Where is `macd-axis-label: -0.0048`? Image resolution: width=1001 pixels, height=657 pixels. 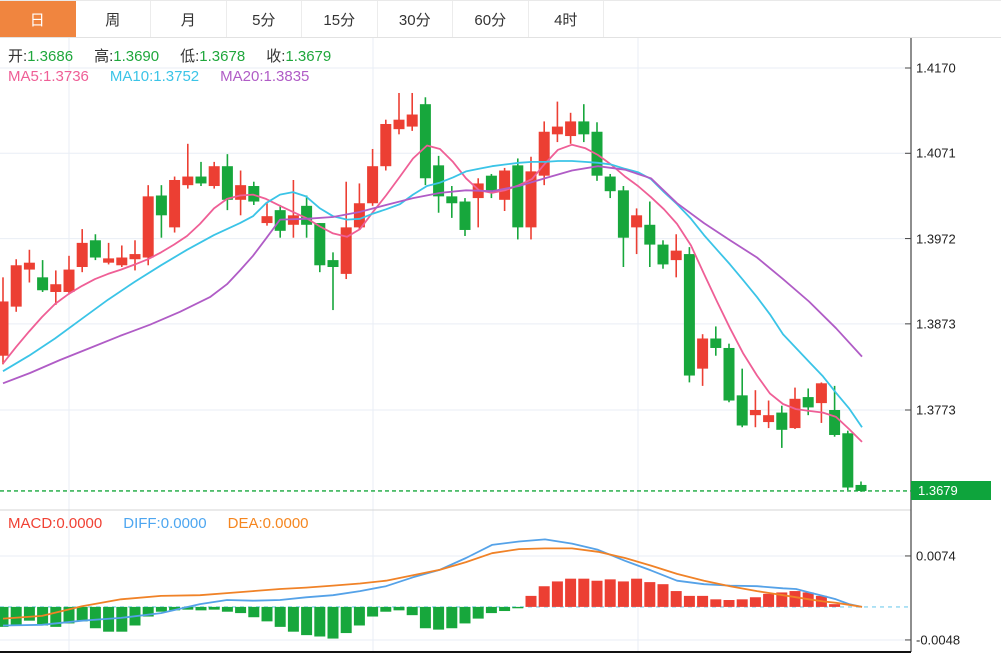
macd-axis-label: -0.0048 is located at coordinates (938, 640).